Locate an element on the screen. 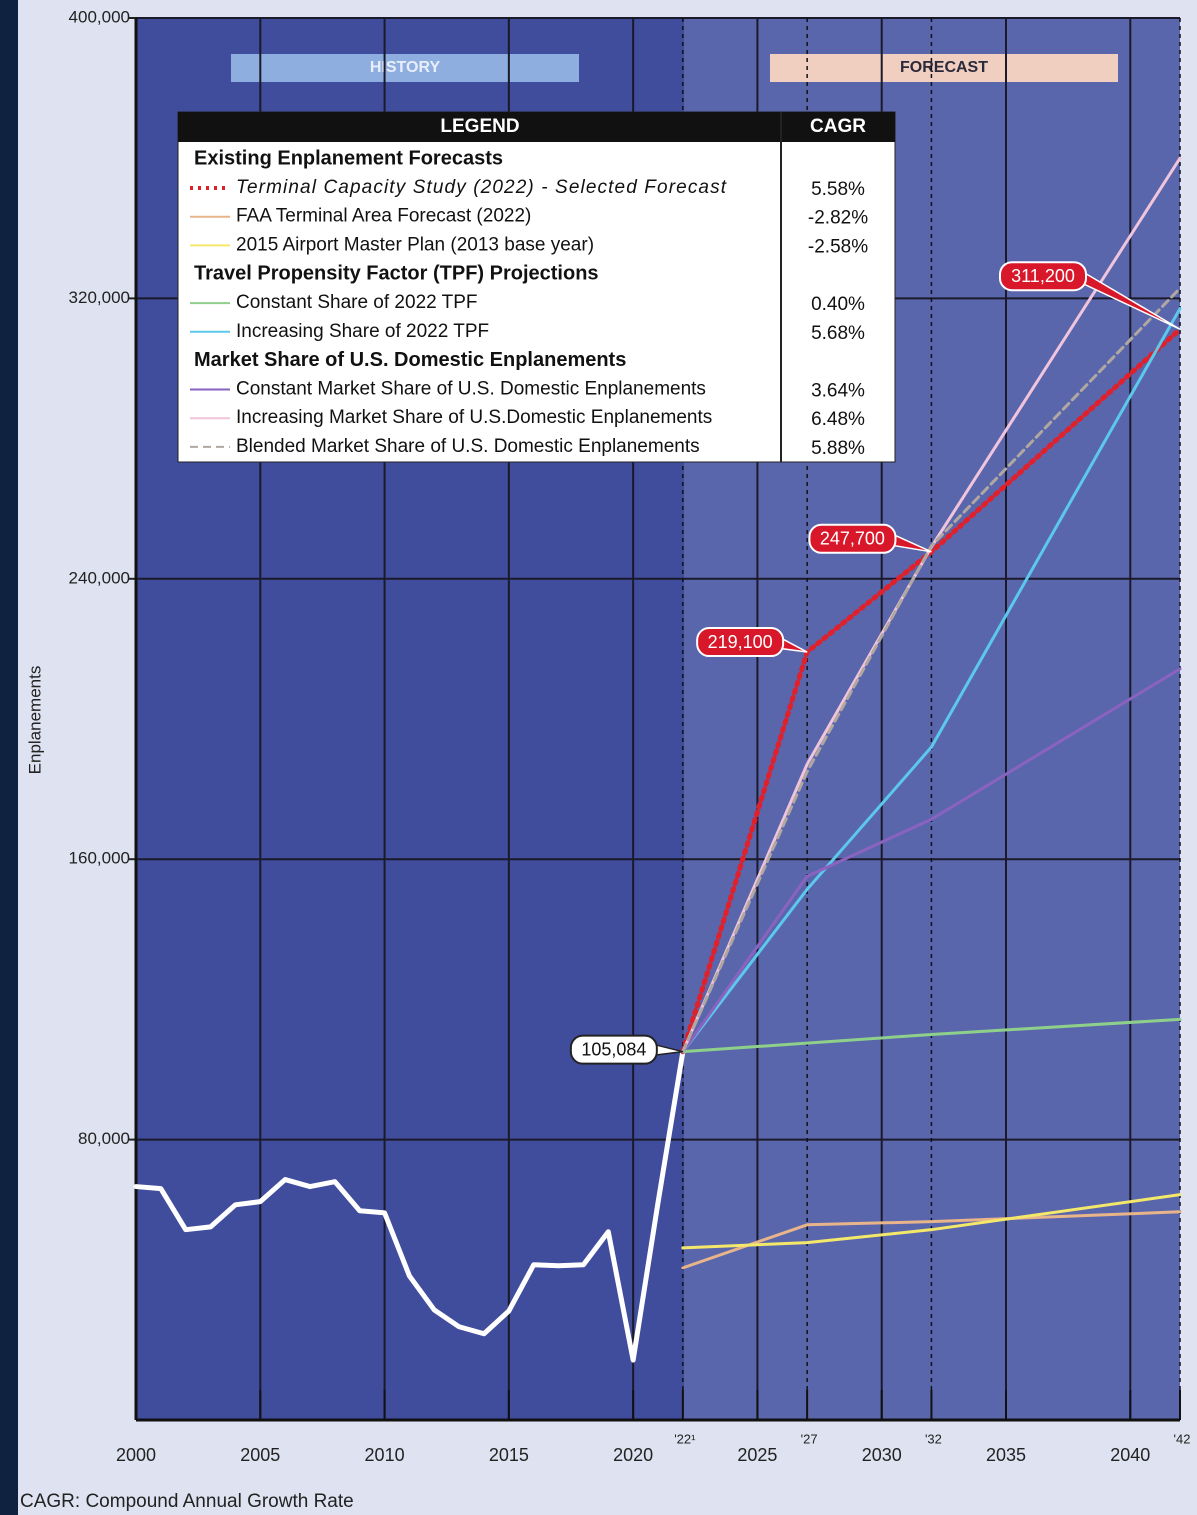  data-label: 311,200 is located at coordinates (1043, 276).